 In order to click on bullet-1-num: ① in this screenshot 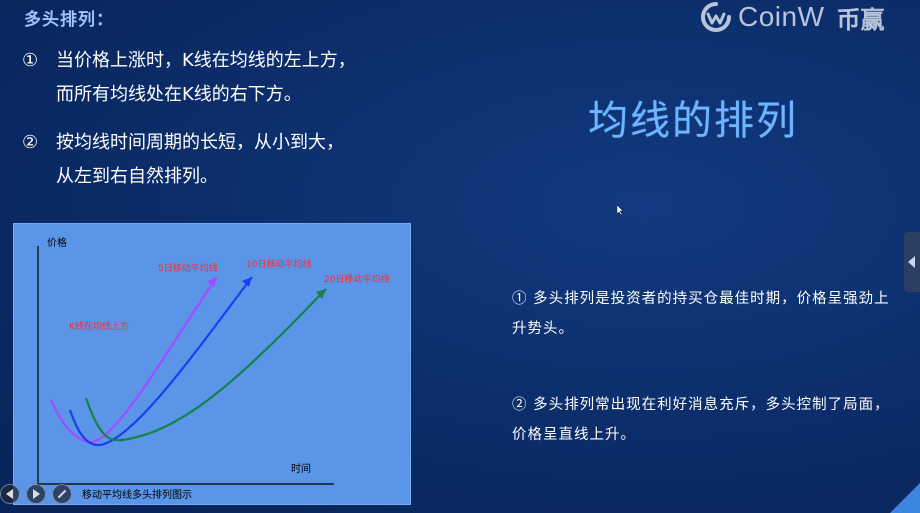, I will do `click(30, 60)`.